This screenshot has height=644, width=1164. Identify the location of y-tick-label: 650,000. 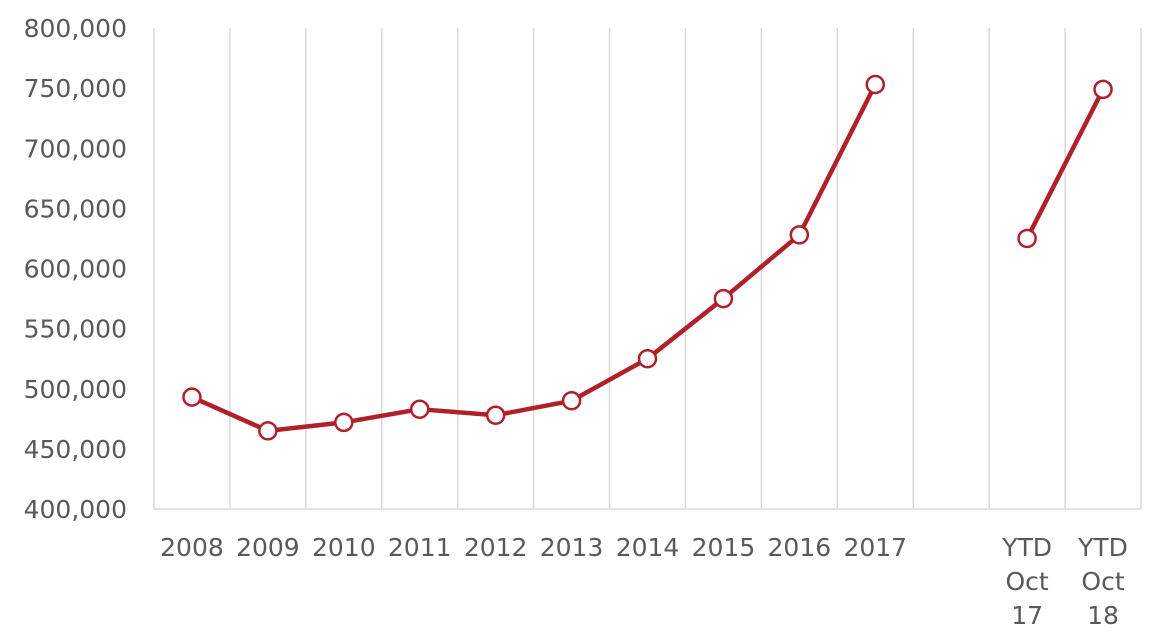
(75, 208).